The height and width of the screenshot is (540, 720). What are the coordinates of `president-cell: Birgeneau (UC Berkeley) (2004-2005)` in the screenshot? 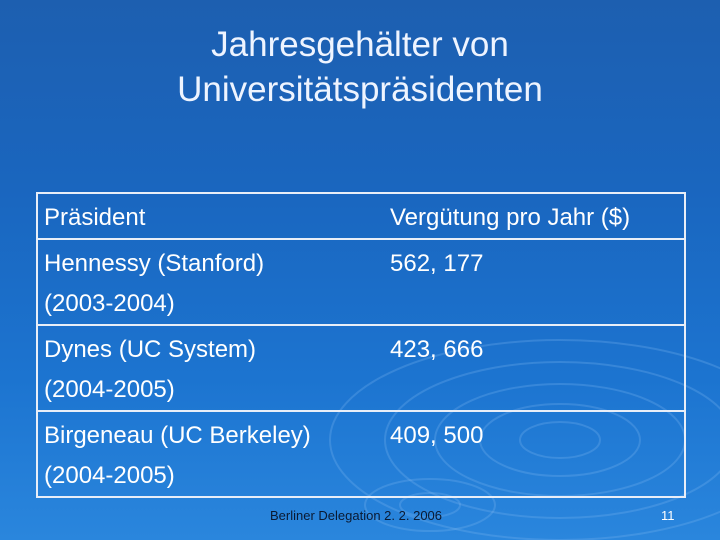 It's located at (210, 453).